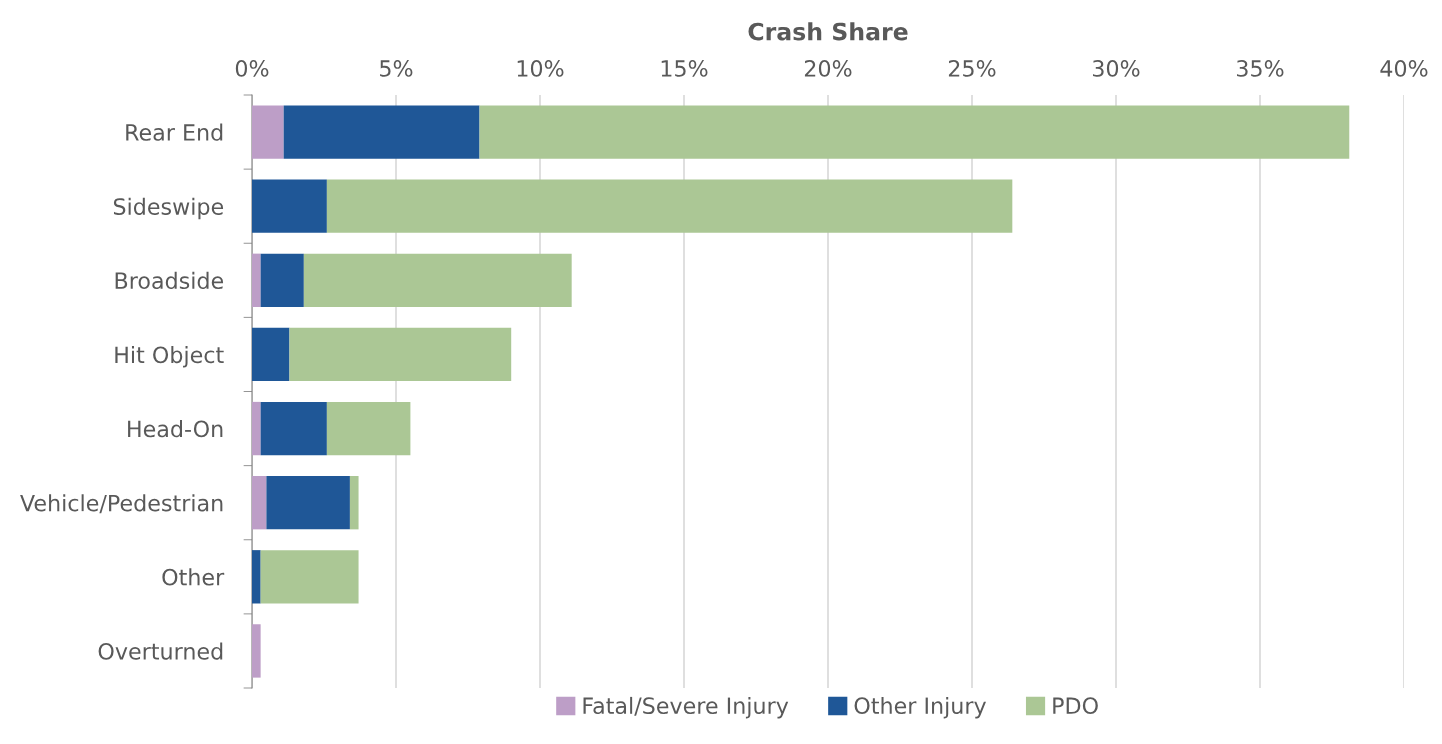 The height and width of the screenshot is (744, 1442). What do you see at coordinates (684, 68) in the screenshot?
I see `x-tick-label: 15%` at bounding box center [684, 68].